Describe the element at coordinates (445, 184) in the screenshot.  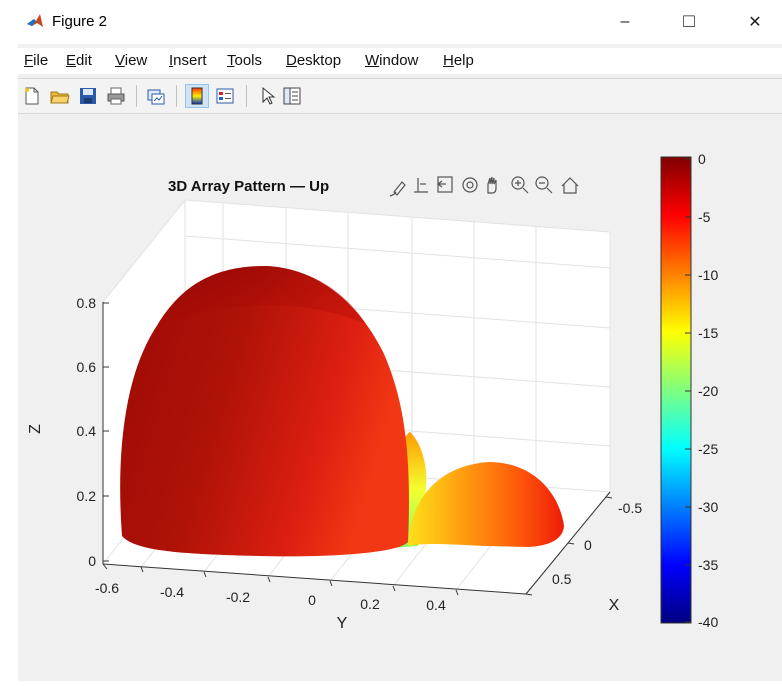
I see `export-icon` at that location.